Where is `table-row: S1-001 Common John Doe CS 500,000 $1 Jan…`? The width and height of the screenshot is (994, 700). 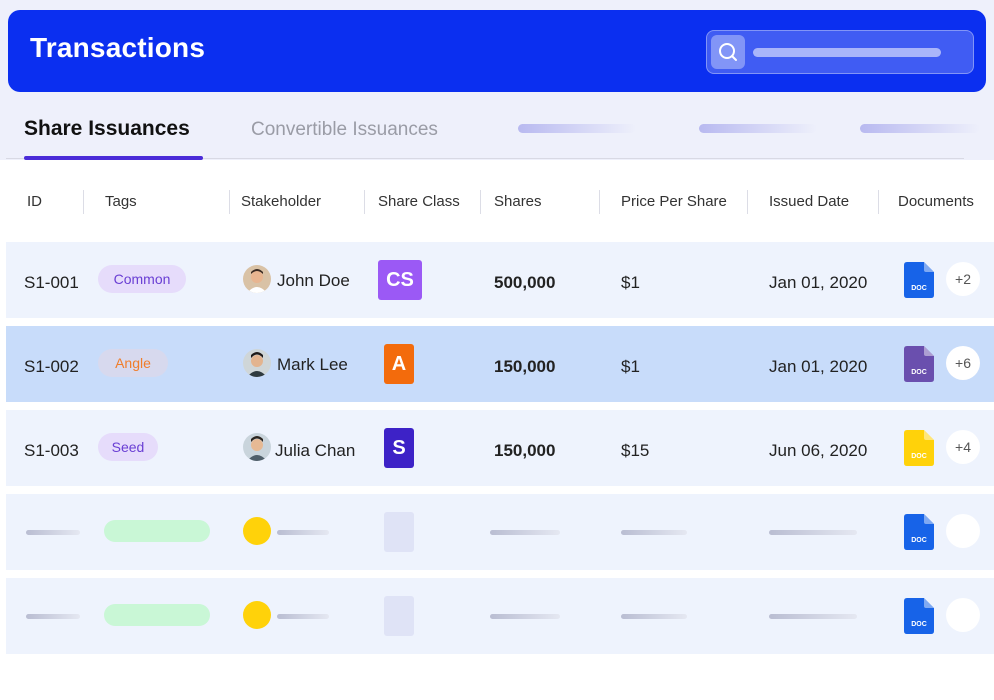 table-row: S1-001 Common John Doe CS 500,000 $1 Jan… is located at coordinates (500, 280).